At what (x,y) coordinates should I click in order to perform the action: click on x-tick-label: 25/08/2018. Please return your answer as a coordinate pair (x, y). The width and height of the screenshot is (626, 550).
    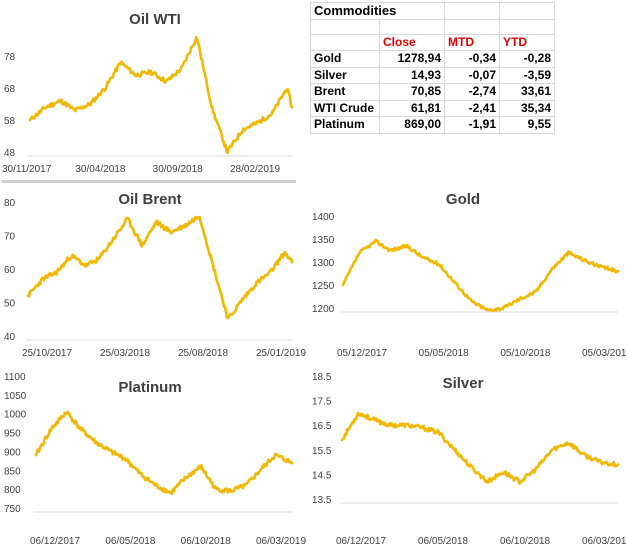
    Looking at the image, I should click on (203, 353).